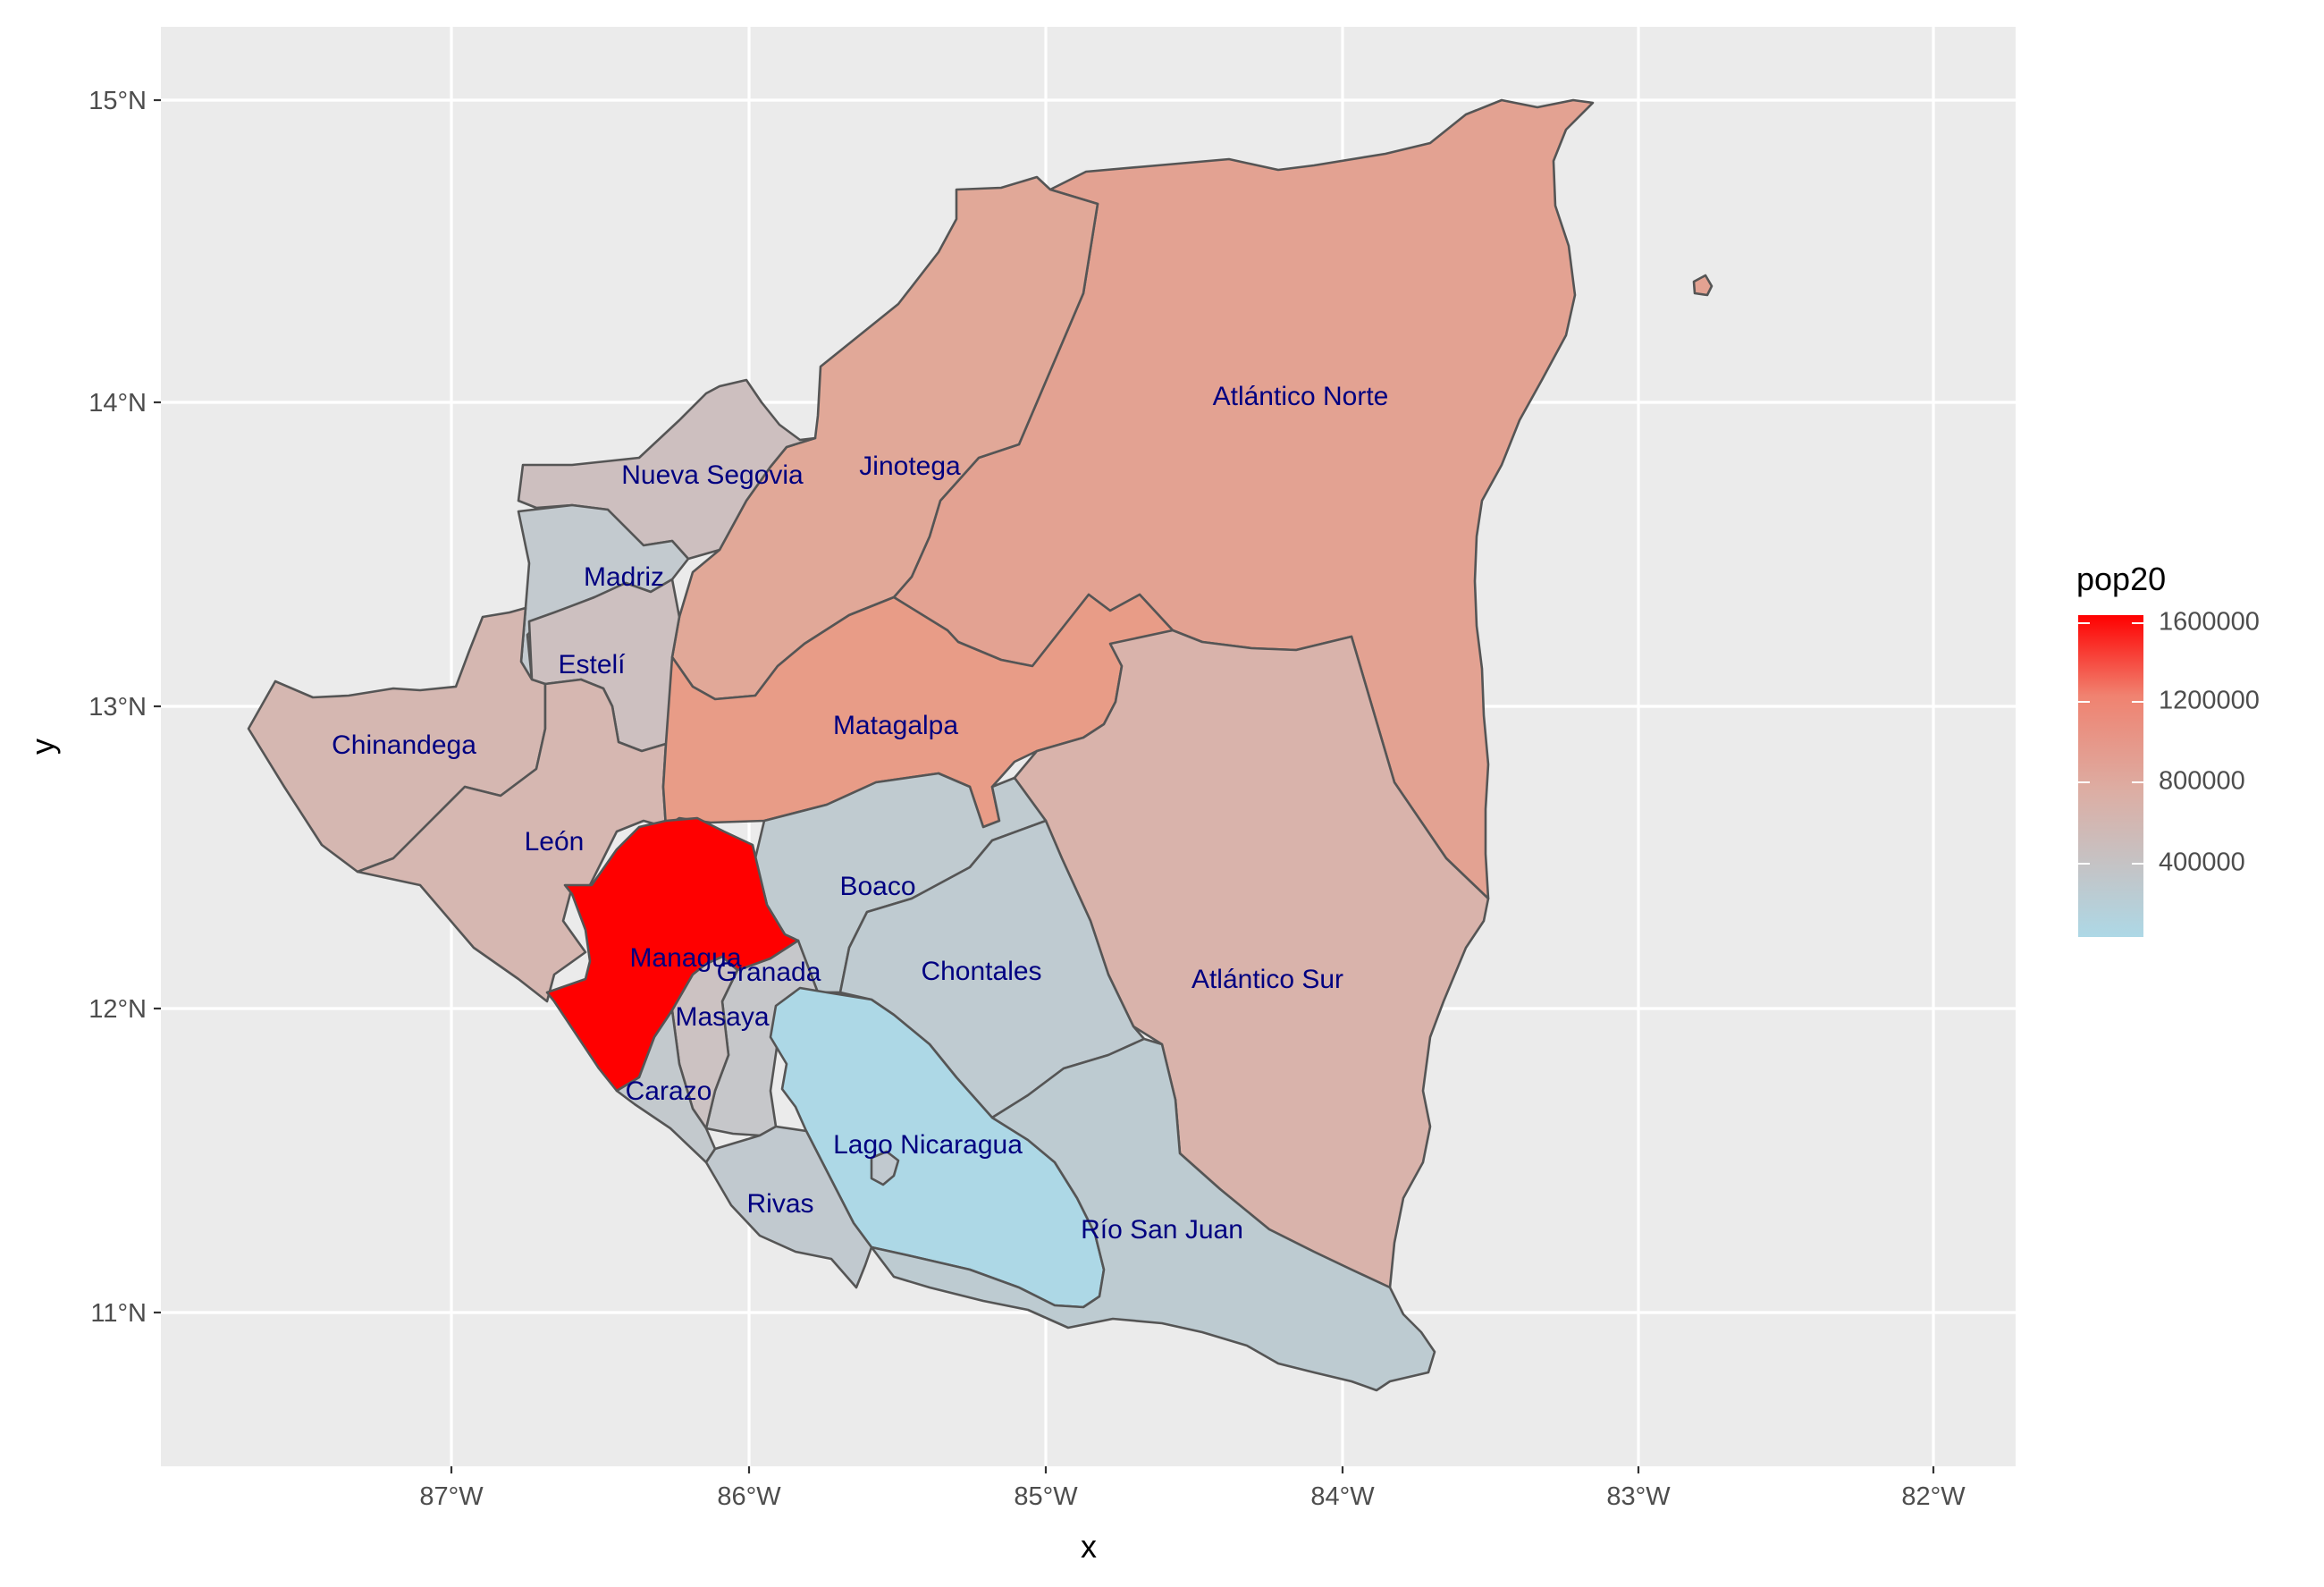 This screenshot has height=1587, width=2324. I want to click on label-esteli: Estelí, so click(592, 665).